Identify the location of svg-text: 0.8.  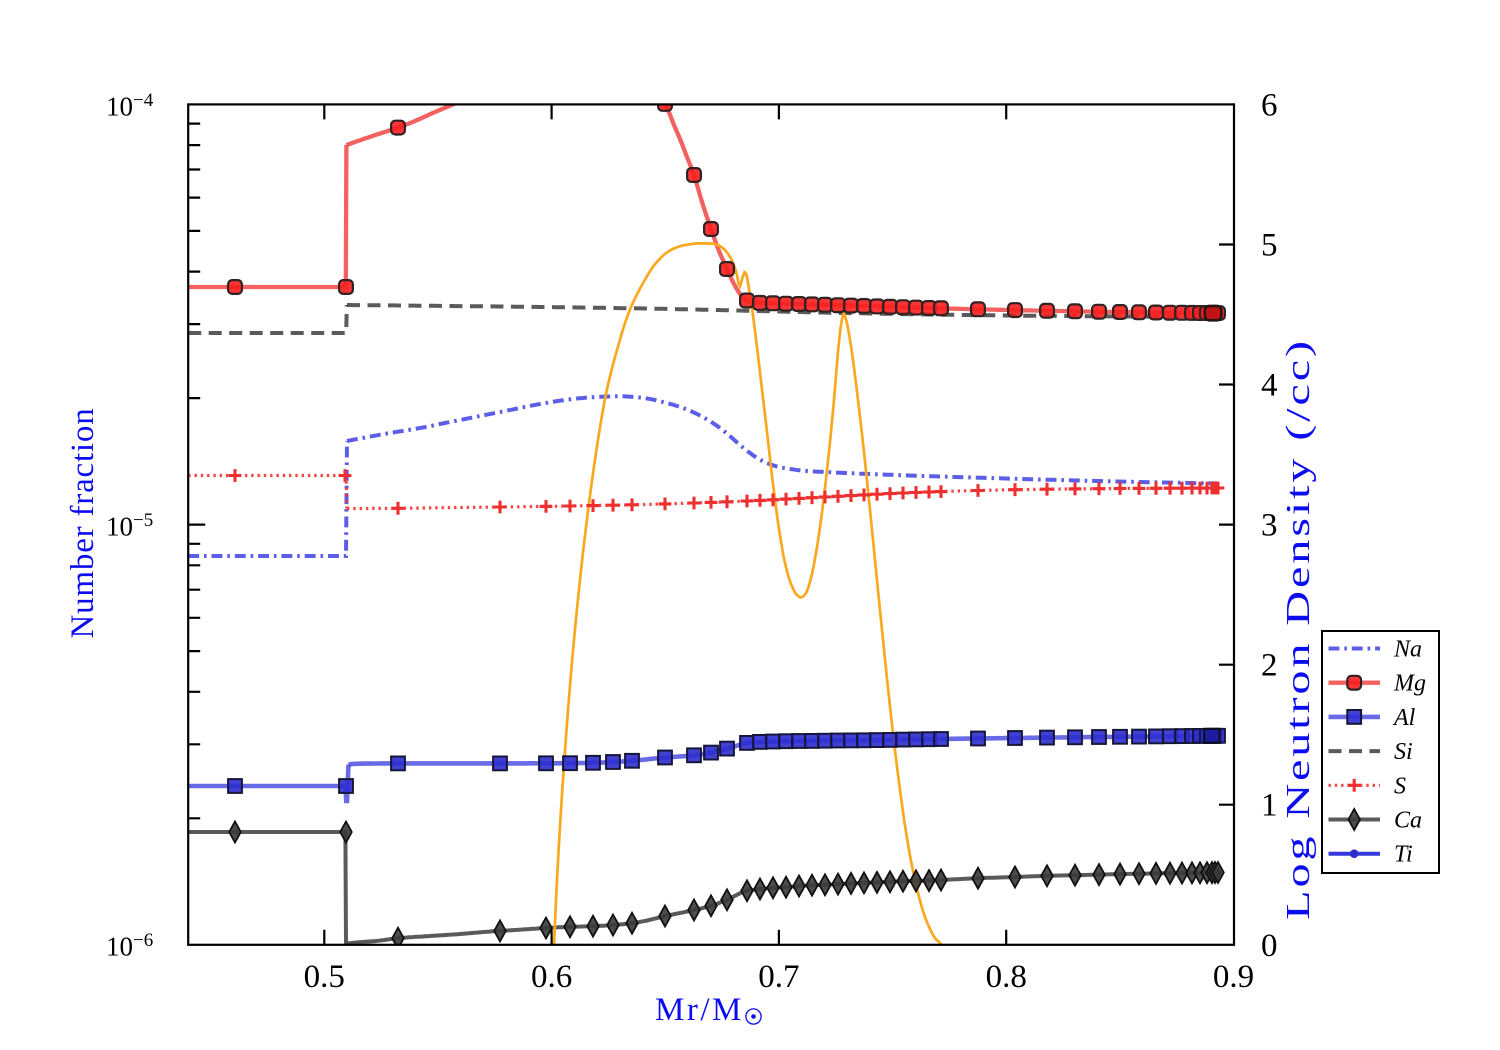
(1006, 977).